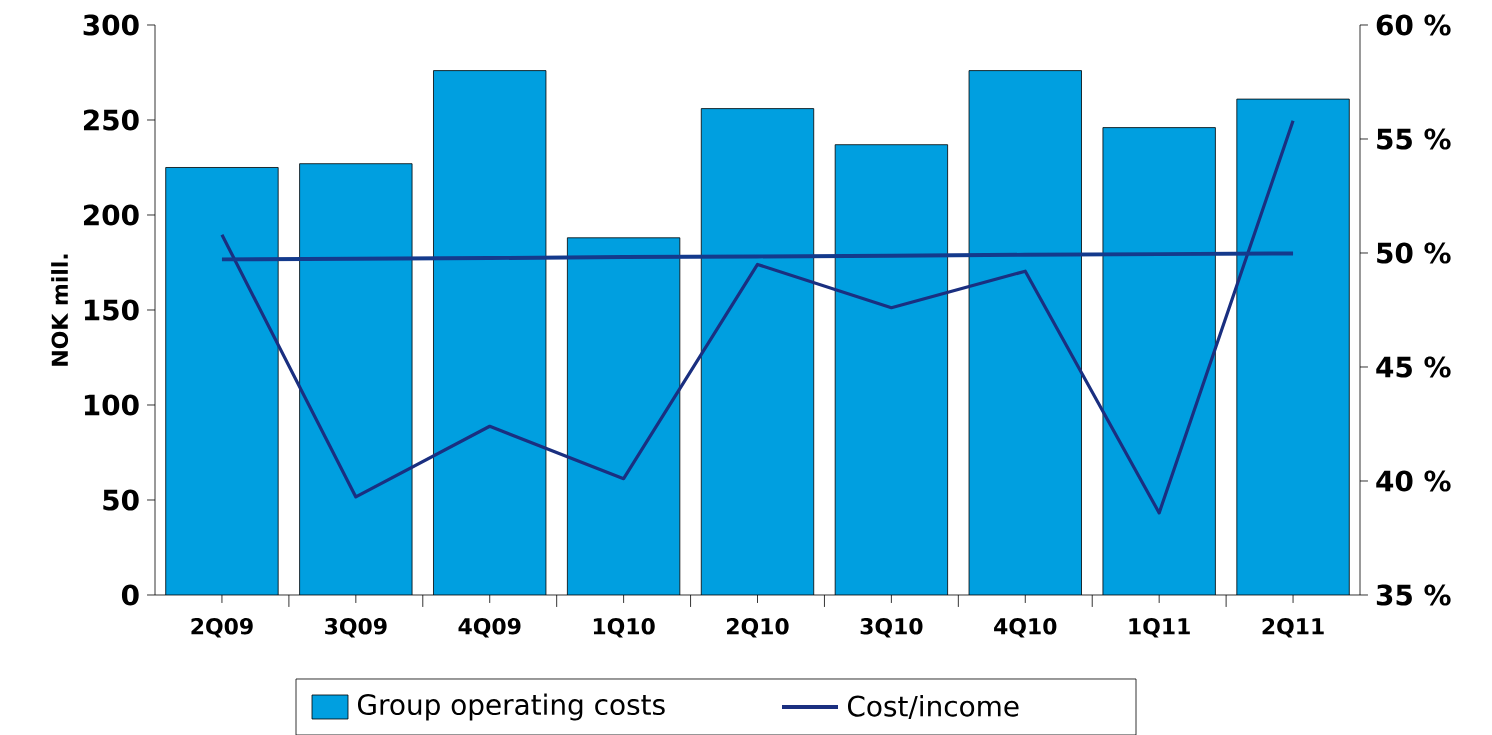 The height and width of the screenshot is (735, 1492). What do you see at coordinates (111, 120) in the screenshot?
I see `y-tick-label: 250` at bounding box center [111, 120].